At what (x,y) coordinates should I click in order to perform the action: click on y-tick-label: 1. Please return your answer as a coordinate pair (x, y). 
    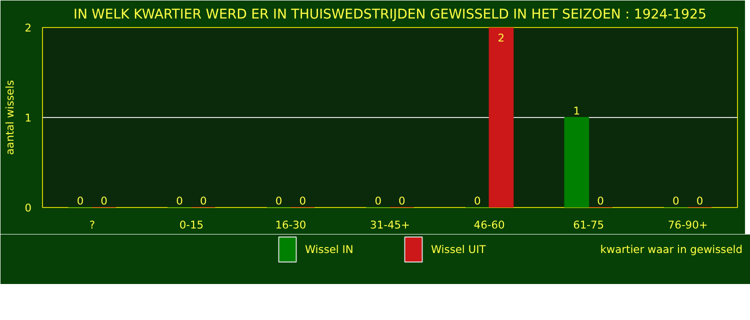
    Looking at the image, I should click on (28, 118).